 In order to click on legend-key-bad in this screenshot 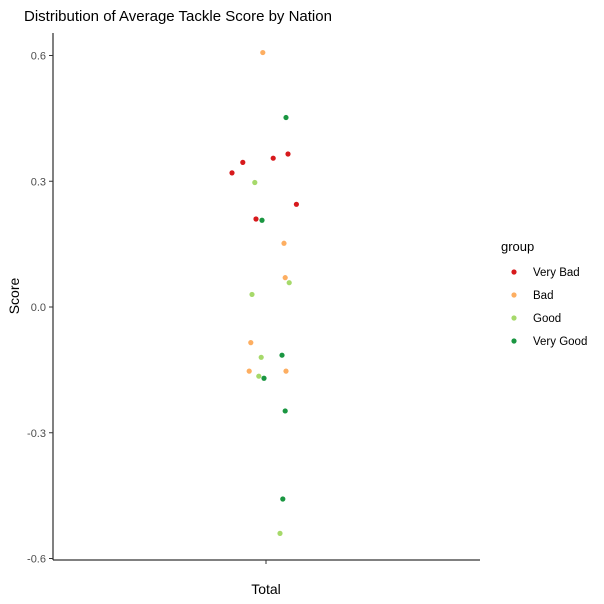, I will do `click(514, 295)`.